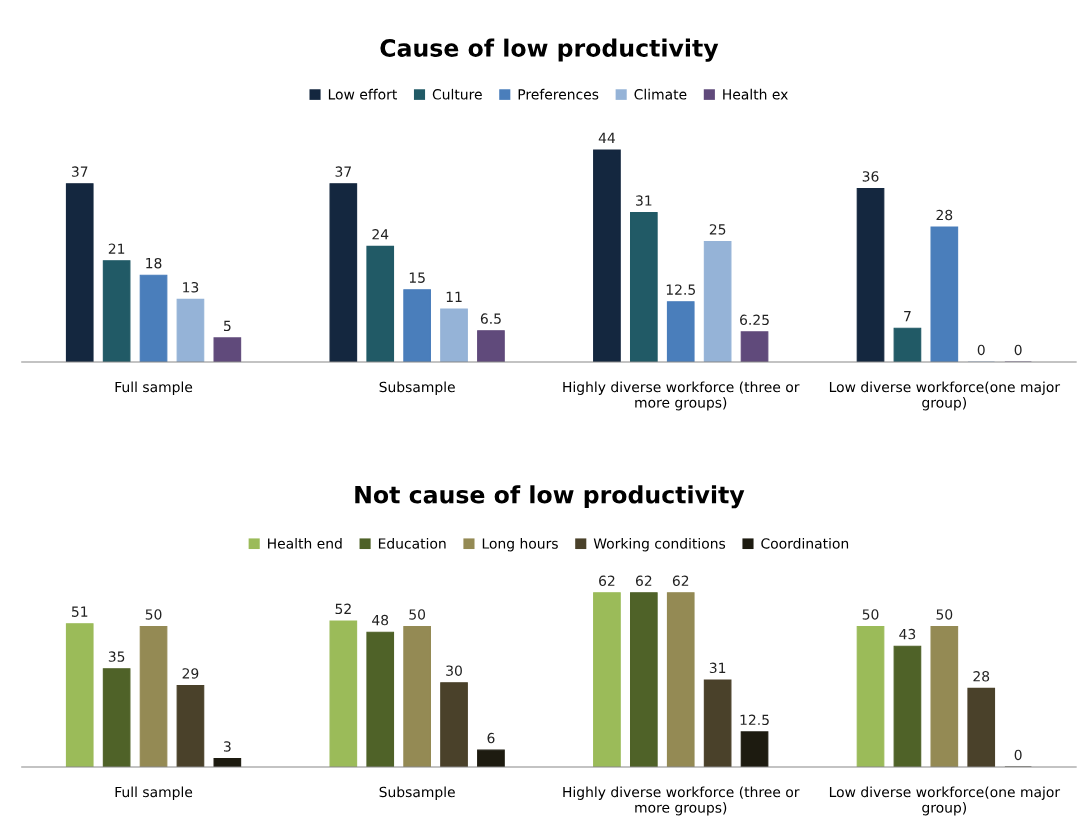 Image resolution: width=1087 pixels, height=833 pixels. Describe the element at coordinates (79, 611) in the screenshot. I see `data-label: 51` at that location.